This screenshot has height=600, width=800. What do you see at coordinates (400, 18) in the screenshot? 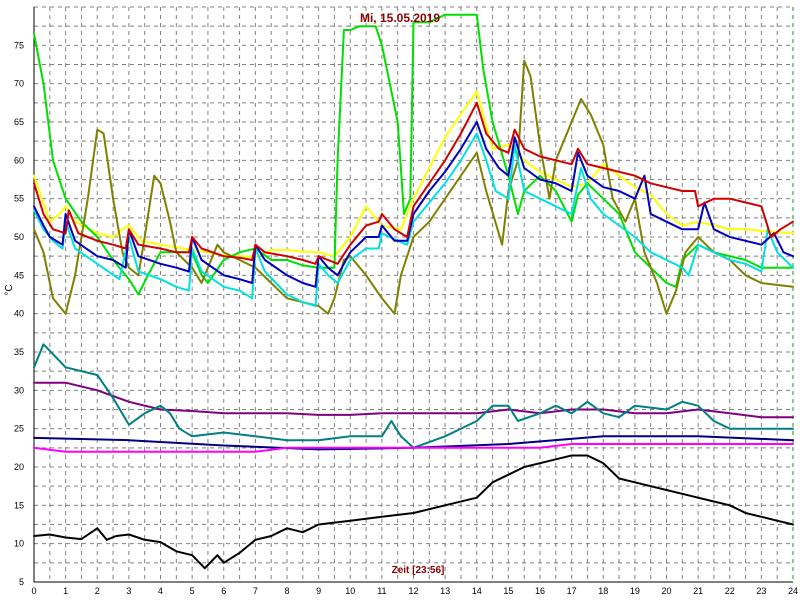
I see `chart-title: Mi, 15.05.2019` at bounding box center [400, 18].